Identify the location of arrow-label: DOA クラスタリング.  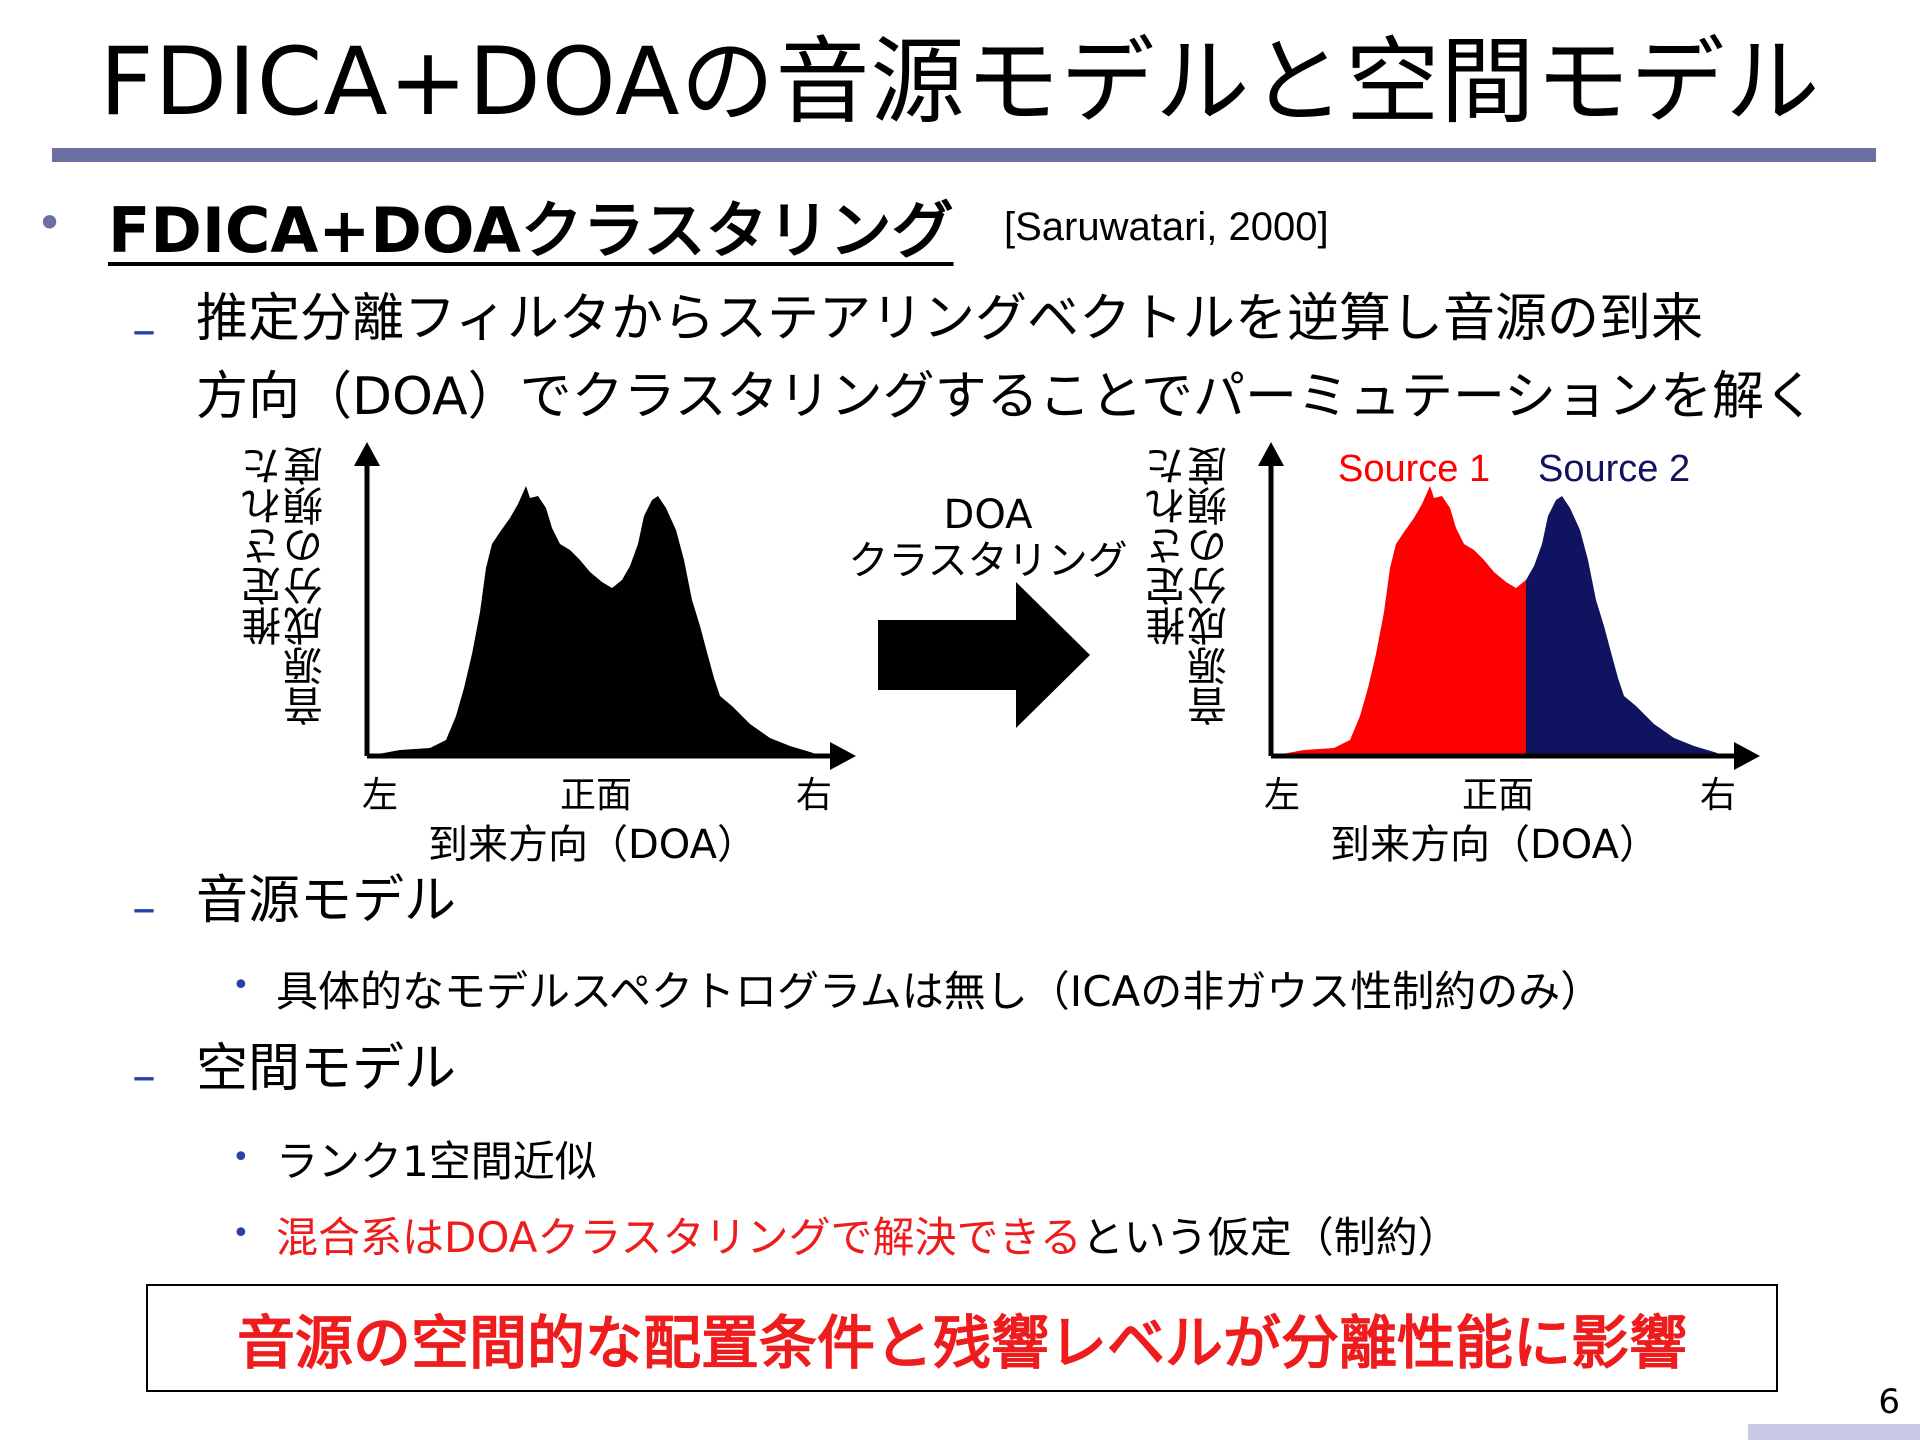
(988, 538).